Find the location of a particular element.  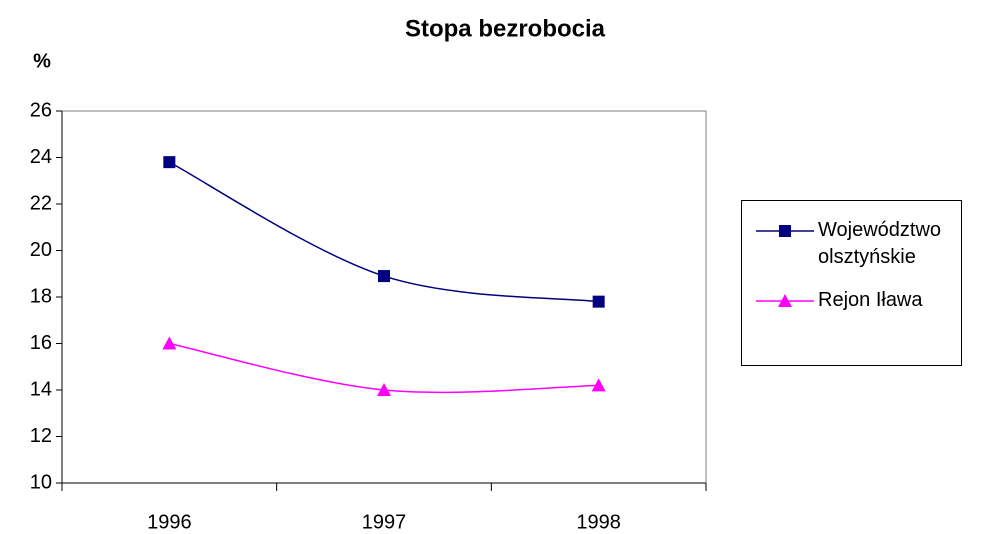

y-tick-label: 26 is located at coordinates (41, 110).